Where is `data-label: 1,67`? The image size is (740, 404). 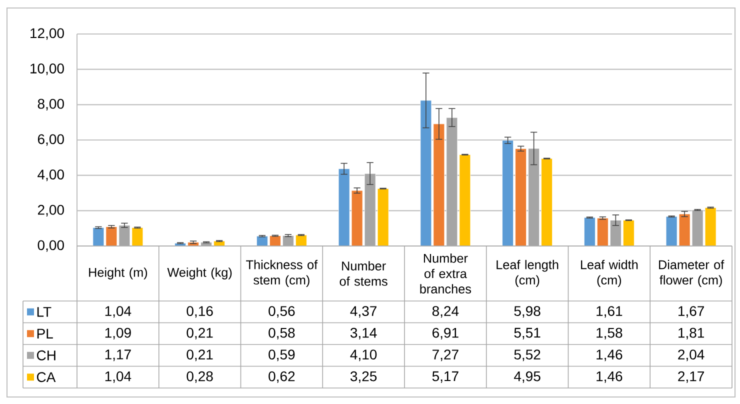
data-label: 1,67 is located at coordinates (691, 312).